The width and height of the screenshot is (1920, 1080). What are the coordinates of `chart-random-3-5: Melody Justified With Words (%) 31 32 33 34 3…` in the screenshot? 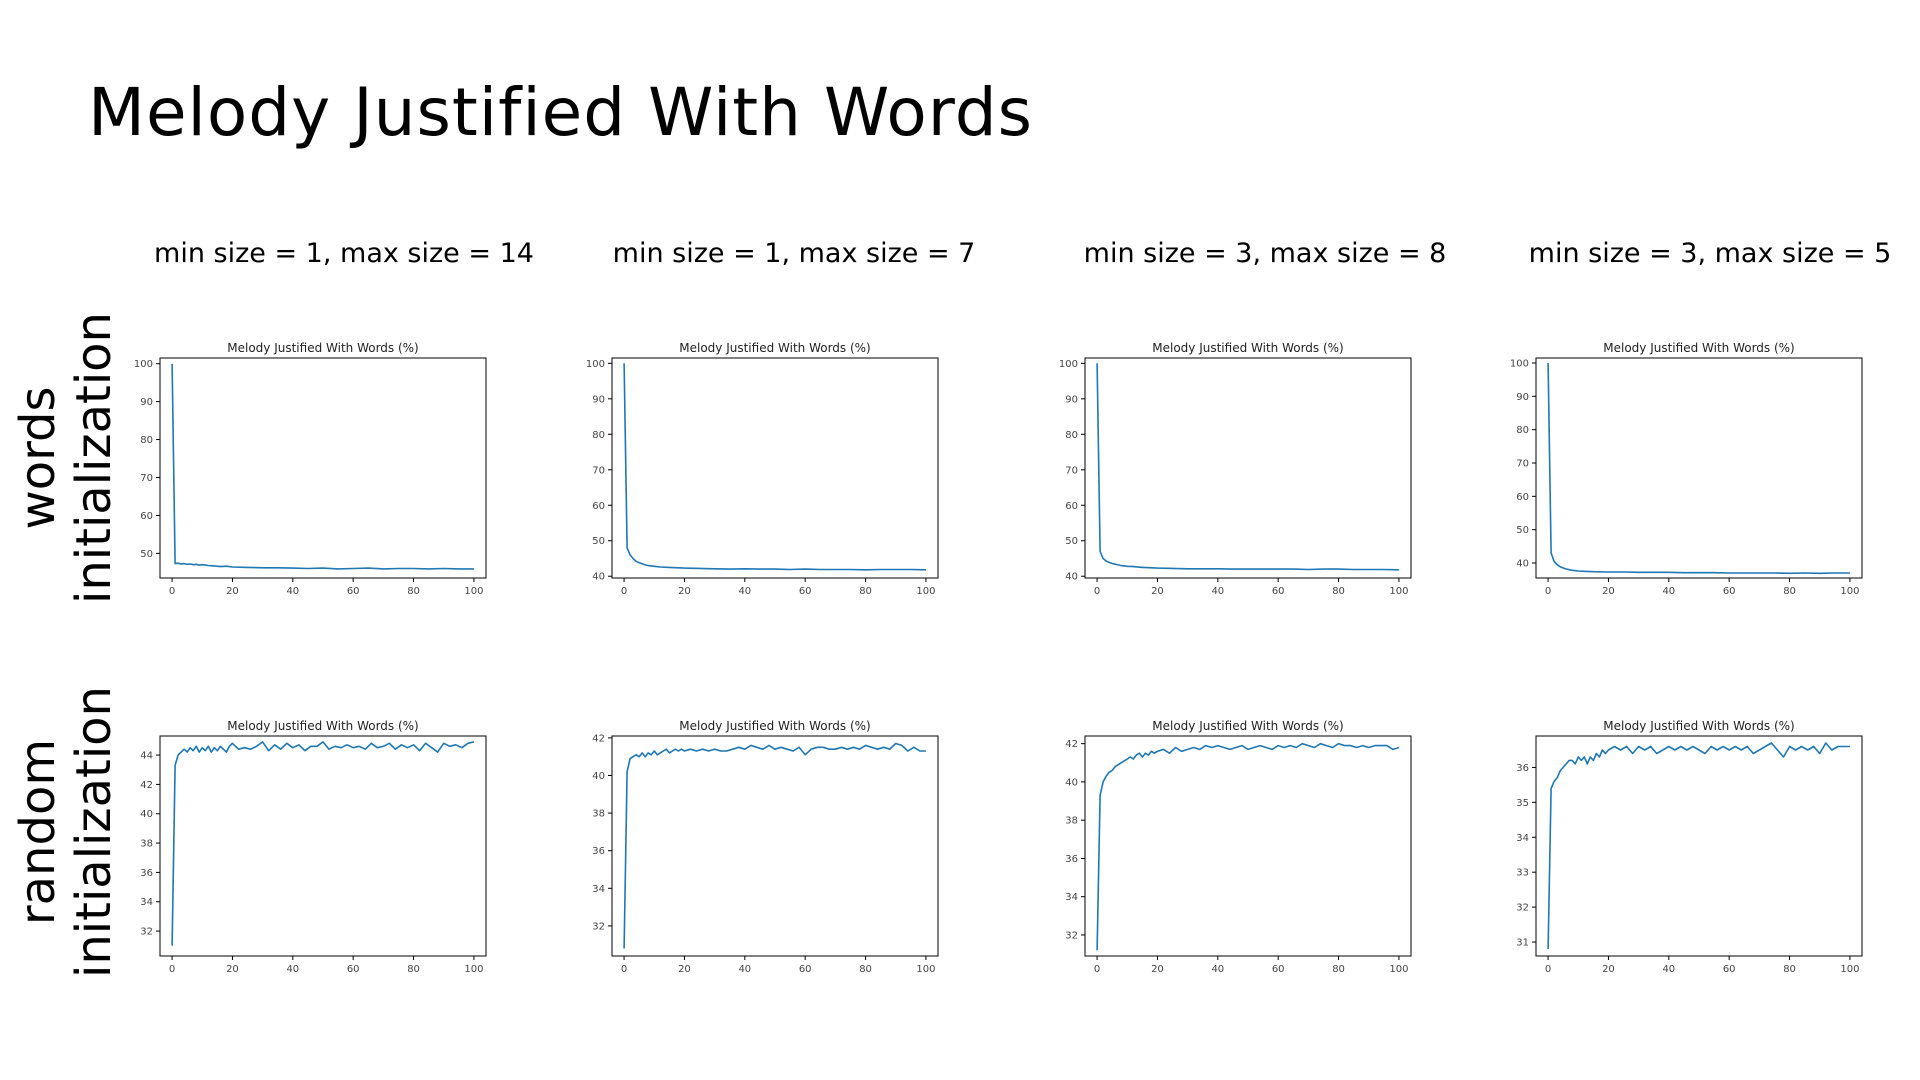 It's located at (1689, 847).